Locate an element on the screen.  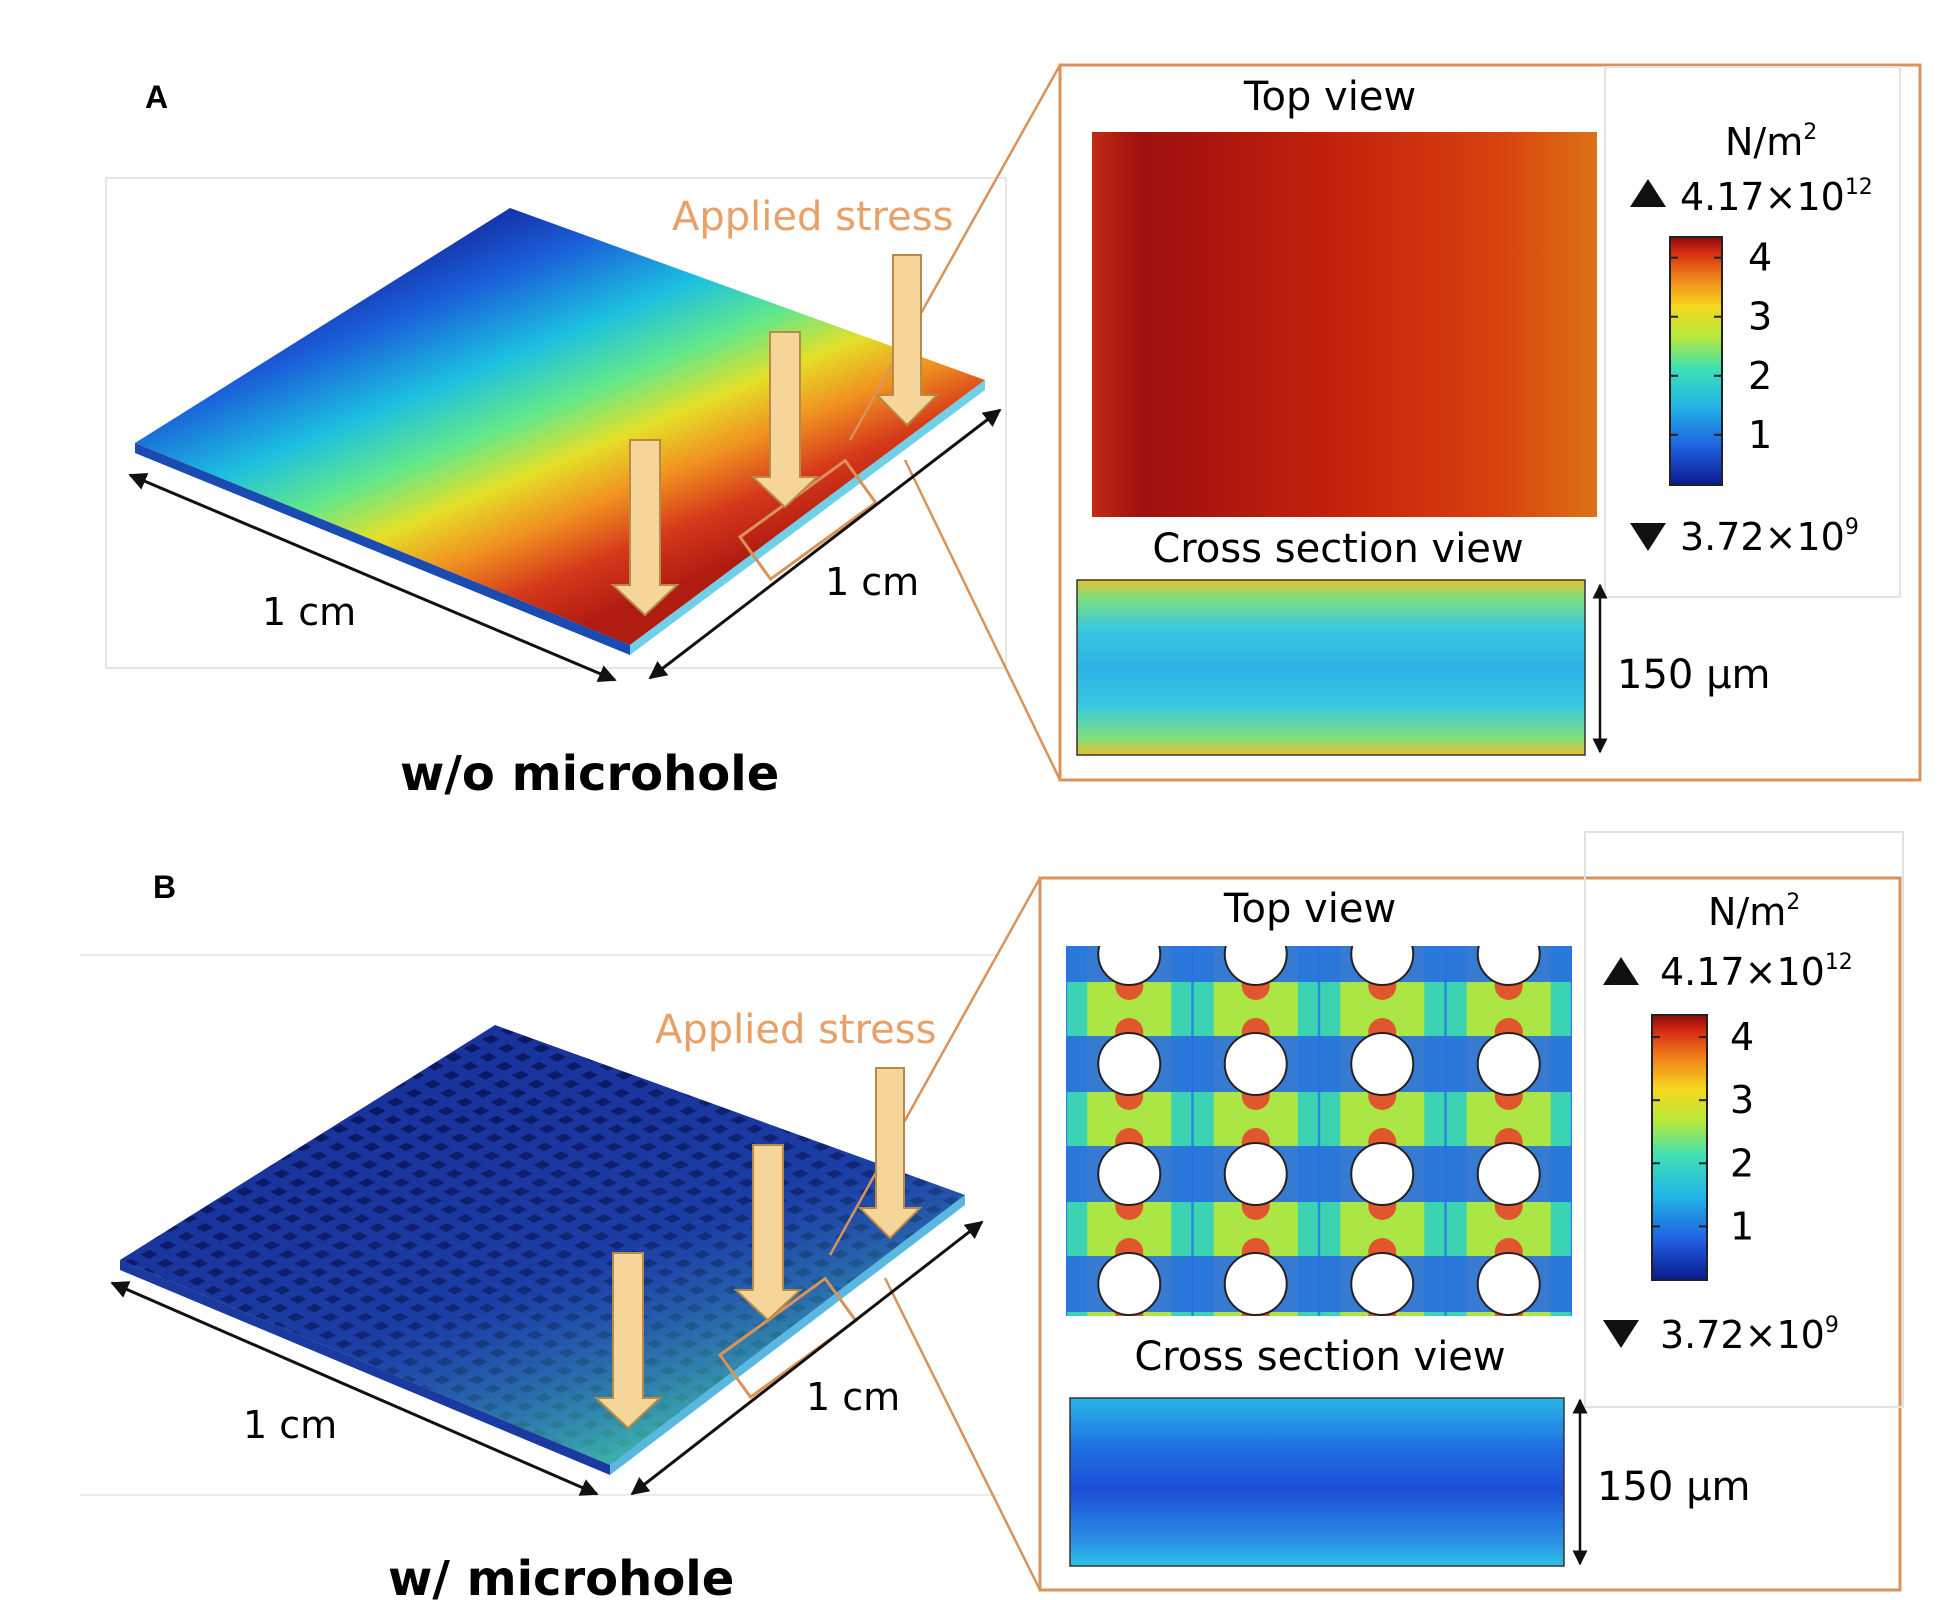
caption-a: w/o microhole is located at coordinates (589, 774).